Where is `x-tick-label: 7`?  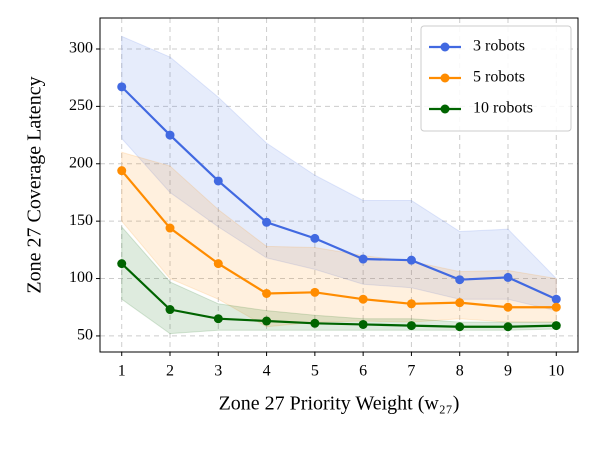 x-tick-label: 7 is located at coordinates (411, 371).